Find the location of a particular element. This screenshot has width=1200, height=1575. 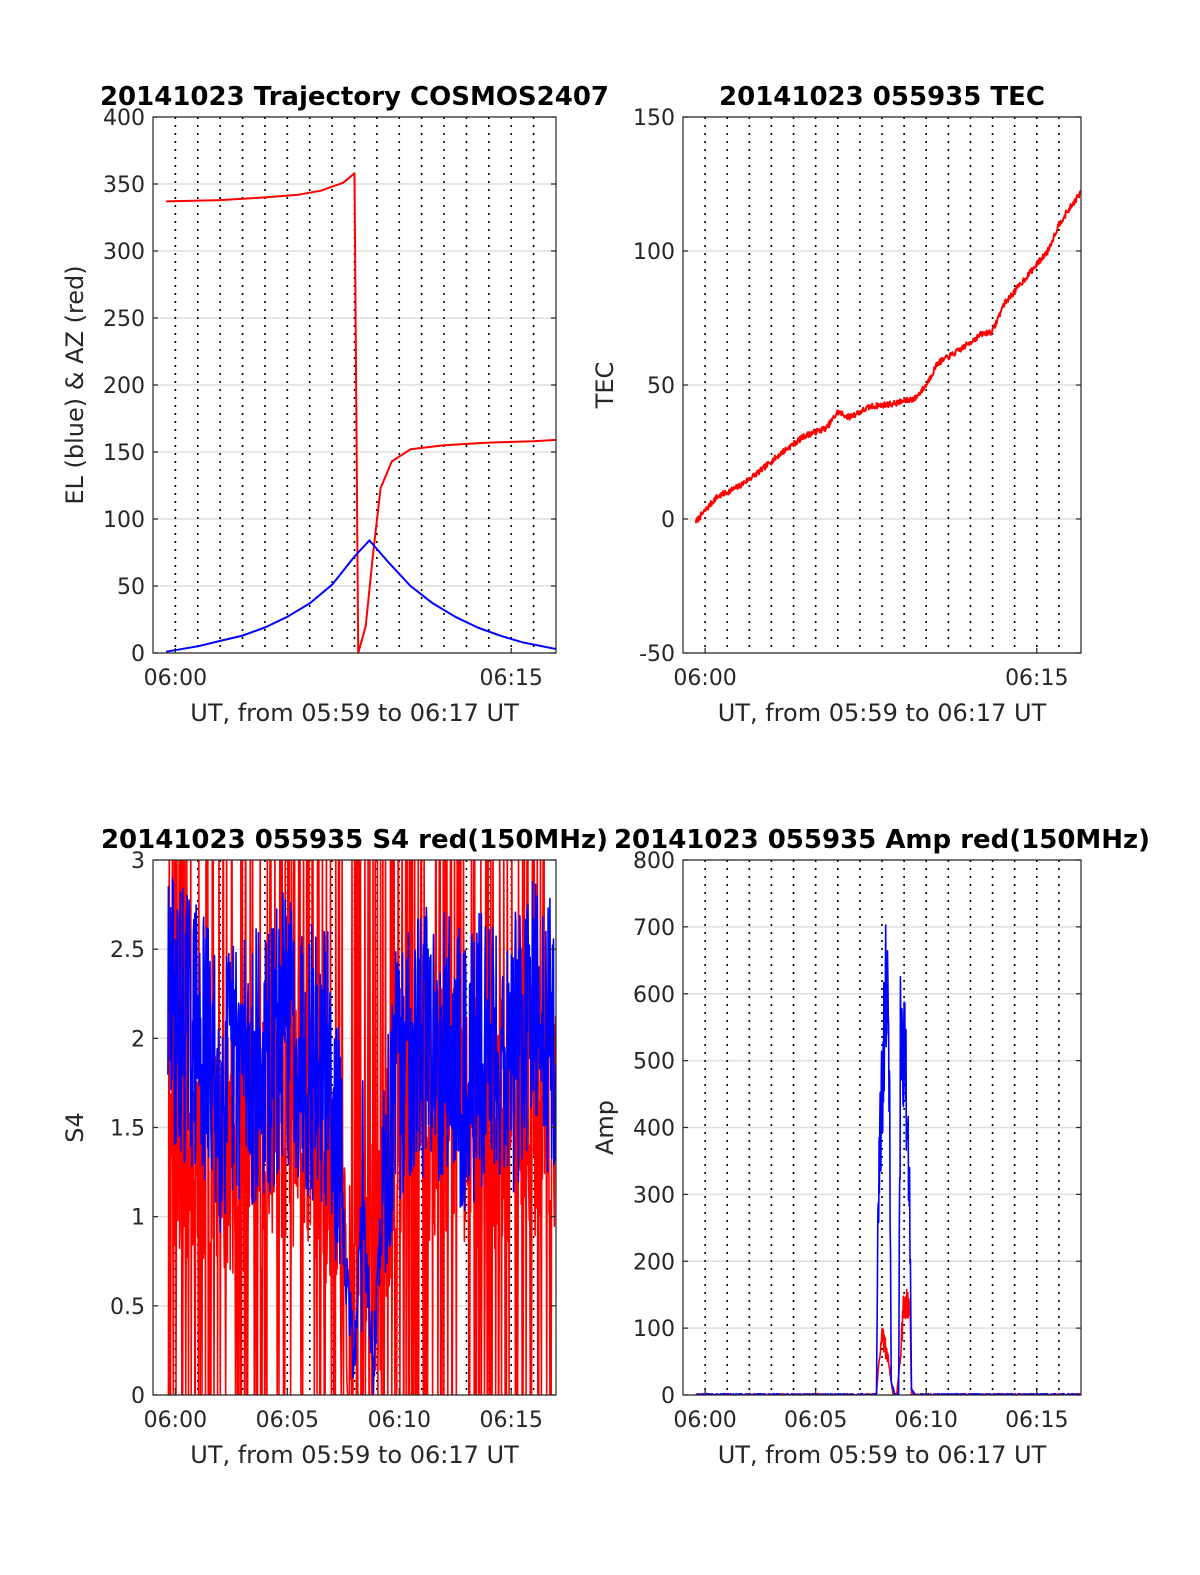

y-axis-label: S4 is located at coordinates (75, 1127).